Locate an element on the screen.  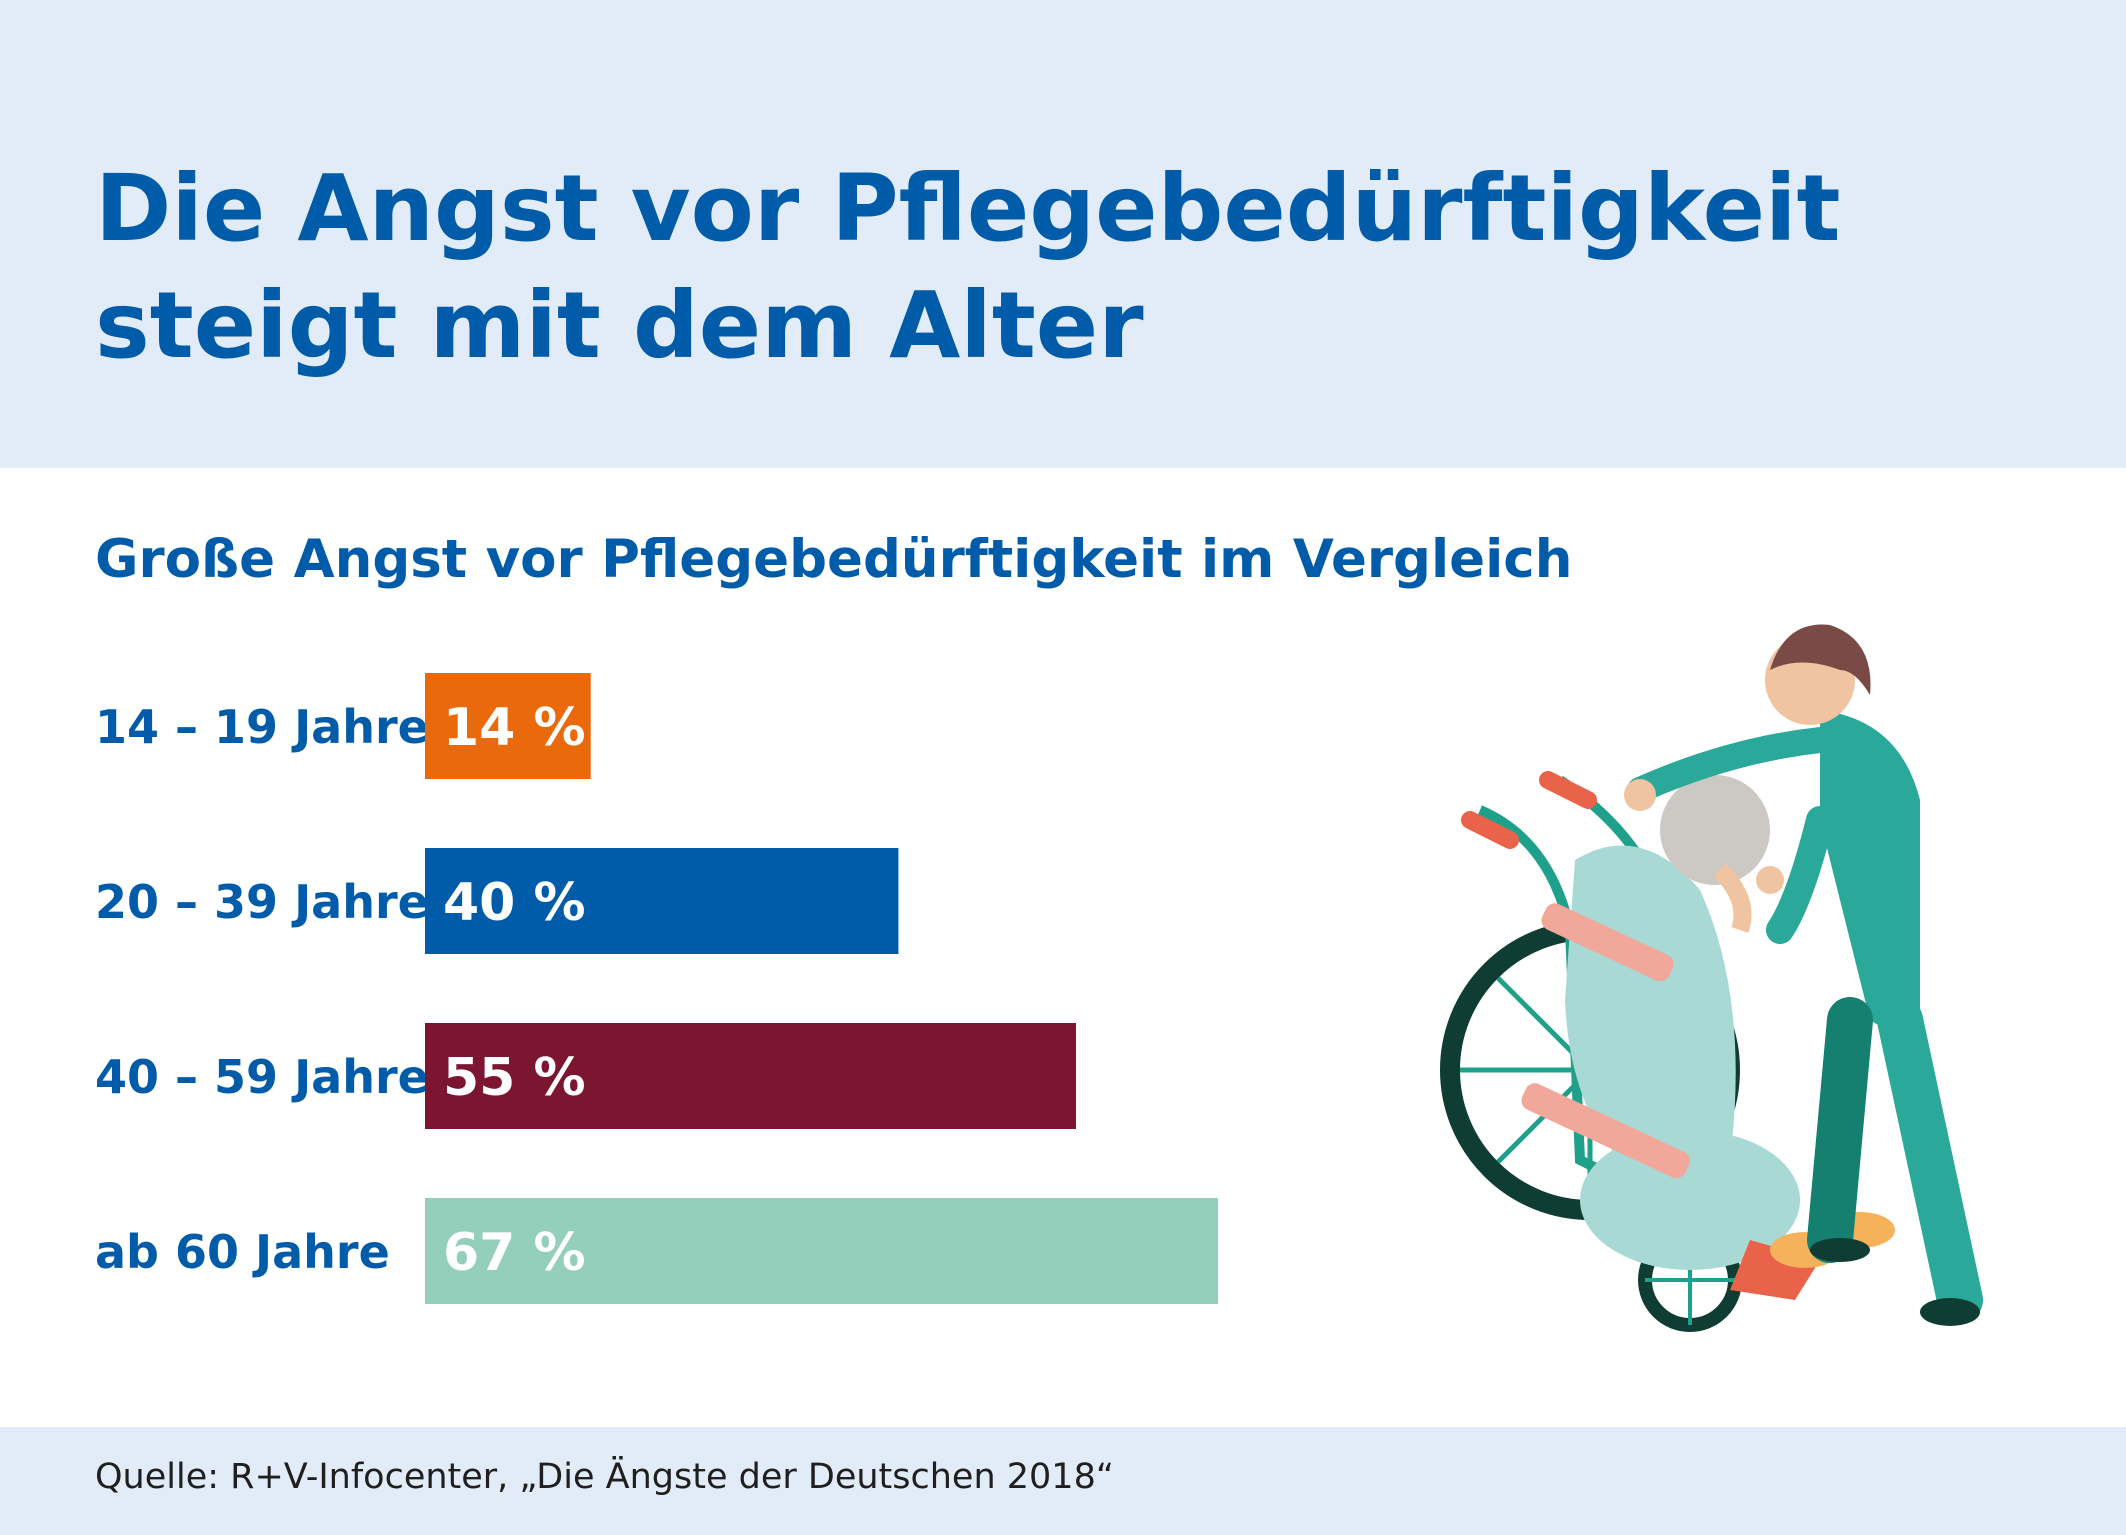
category-label: 14 – 19 Jahre is located at coordinates (262, 727).